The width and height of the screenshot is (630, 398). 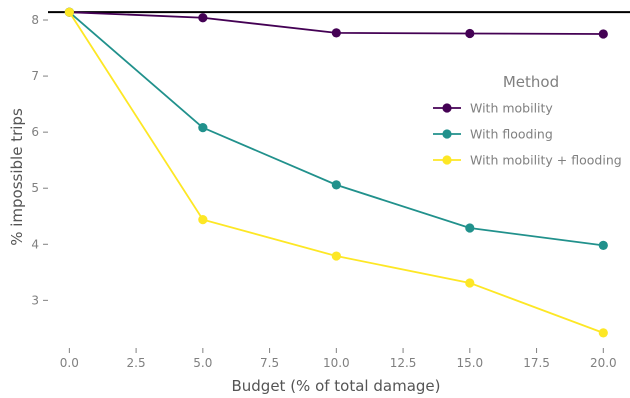 I want to click on x-tick-label: 10.0, so click(x=336, y=363).